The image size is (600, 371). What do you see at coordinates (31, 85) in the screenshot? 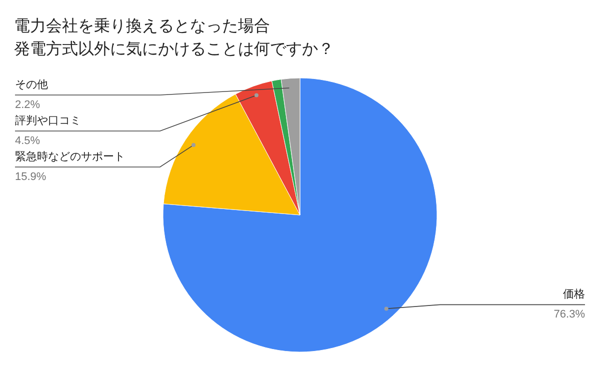
I see `slice-label: その他` at bounding box center [31, 85].